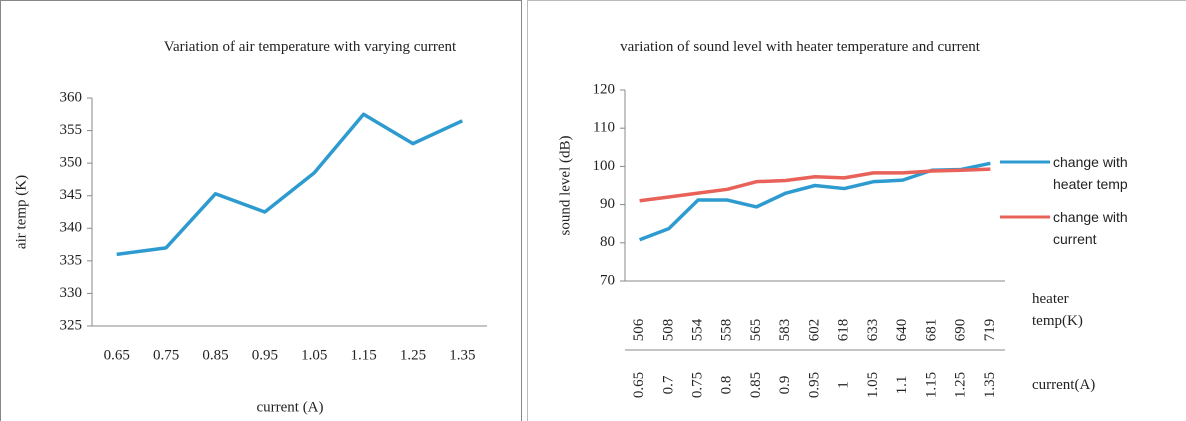 The image size is (1186, 421). I want to click on x2-tick-label: 0.9, so click(785, 385).